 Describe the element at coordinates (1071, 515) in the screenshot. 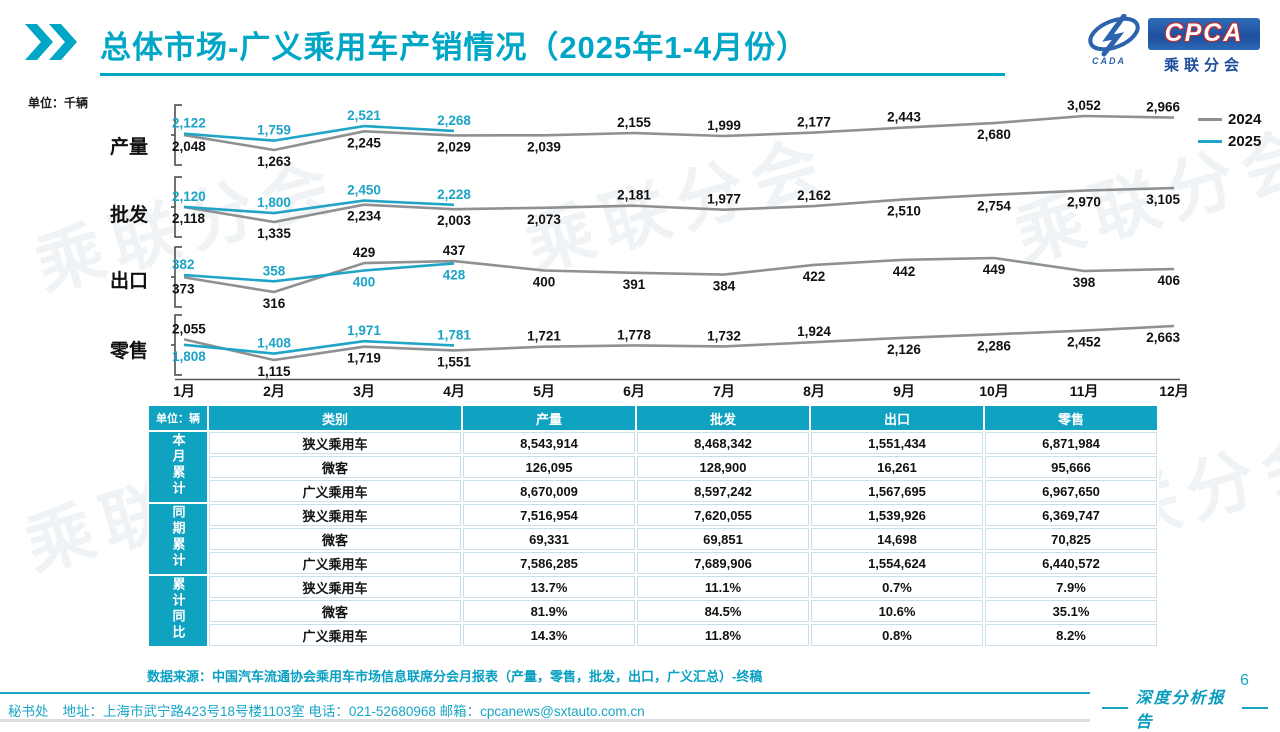

I see `value-cell: 6,369,747` at that location.